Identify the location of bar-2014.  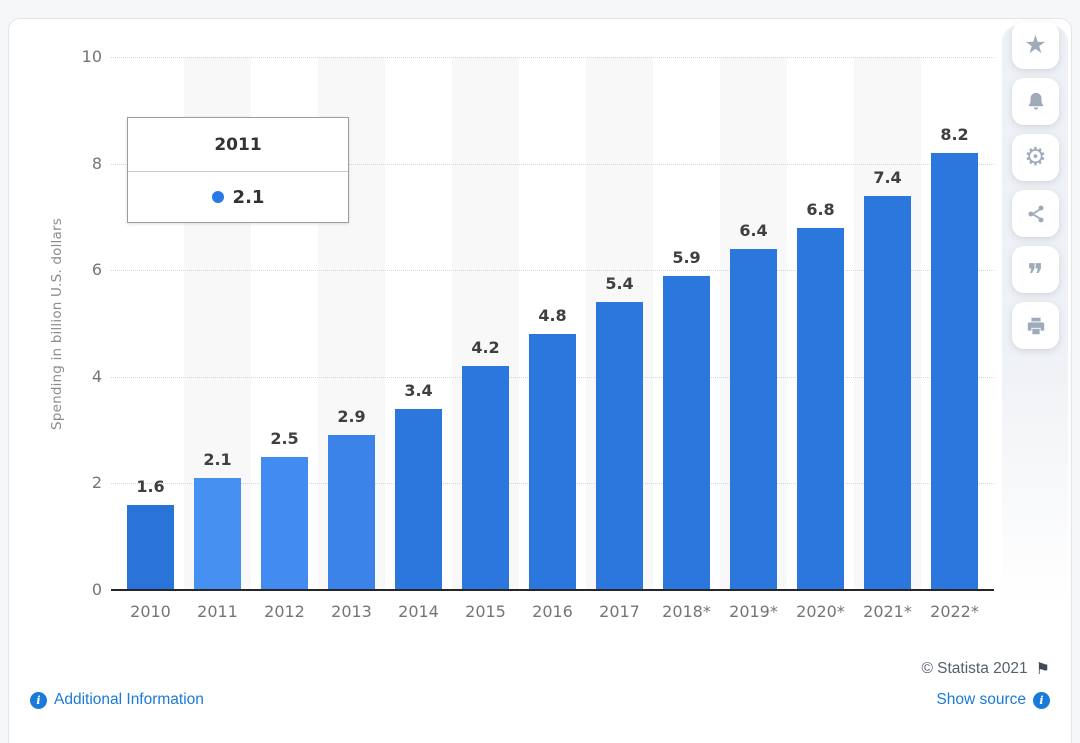
(418, 499).